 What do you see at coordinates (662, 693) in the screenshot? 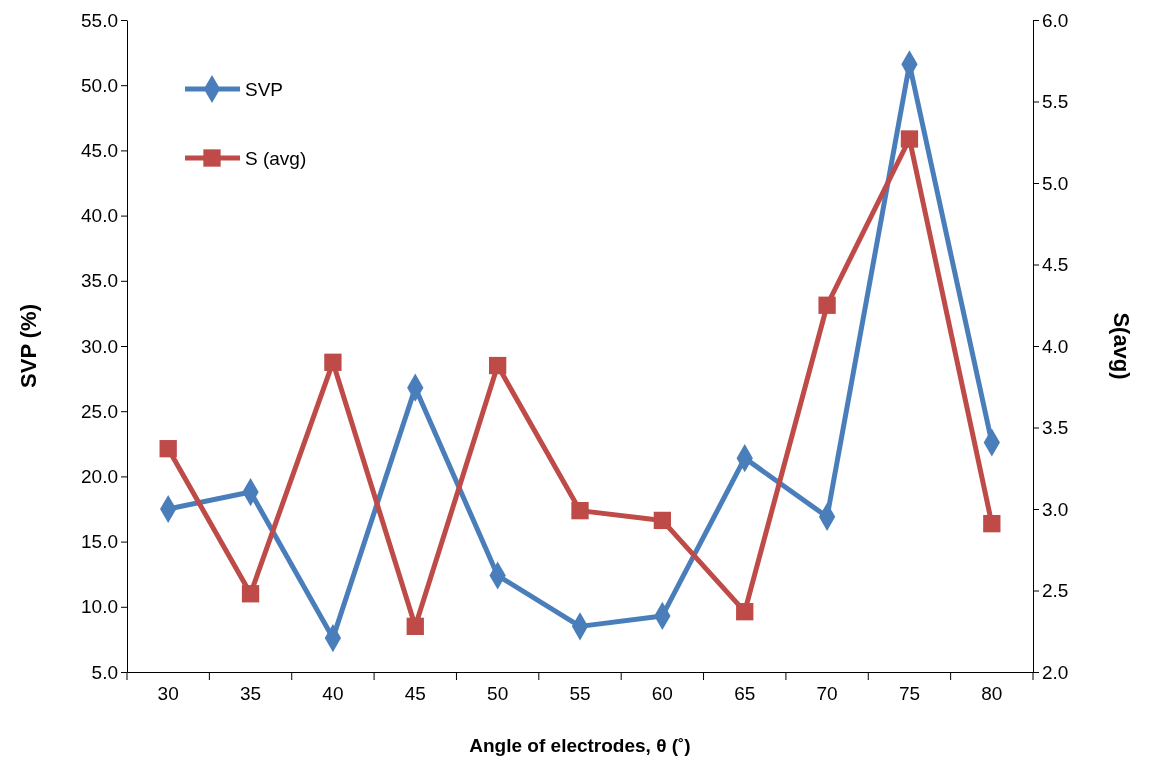
I see `x-tick-label: 60` at bounding box center [662, 693].